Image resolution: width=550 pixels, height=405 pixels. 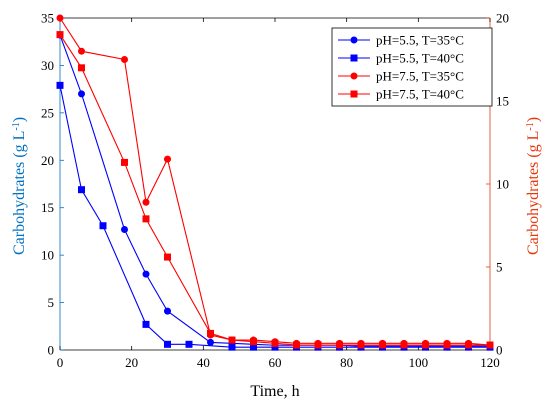 I want to click on right-y-tick-label: 0, so click(x=499, y=350).